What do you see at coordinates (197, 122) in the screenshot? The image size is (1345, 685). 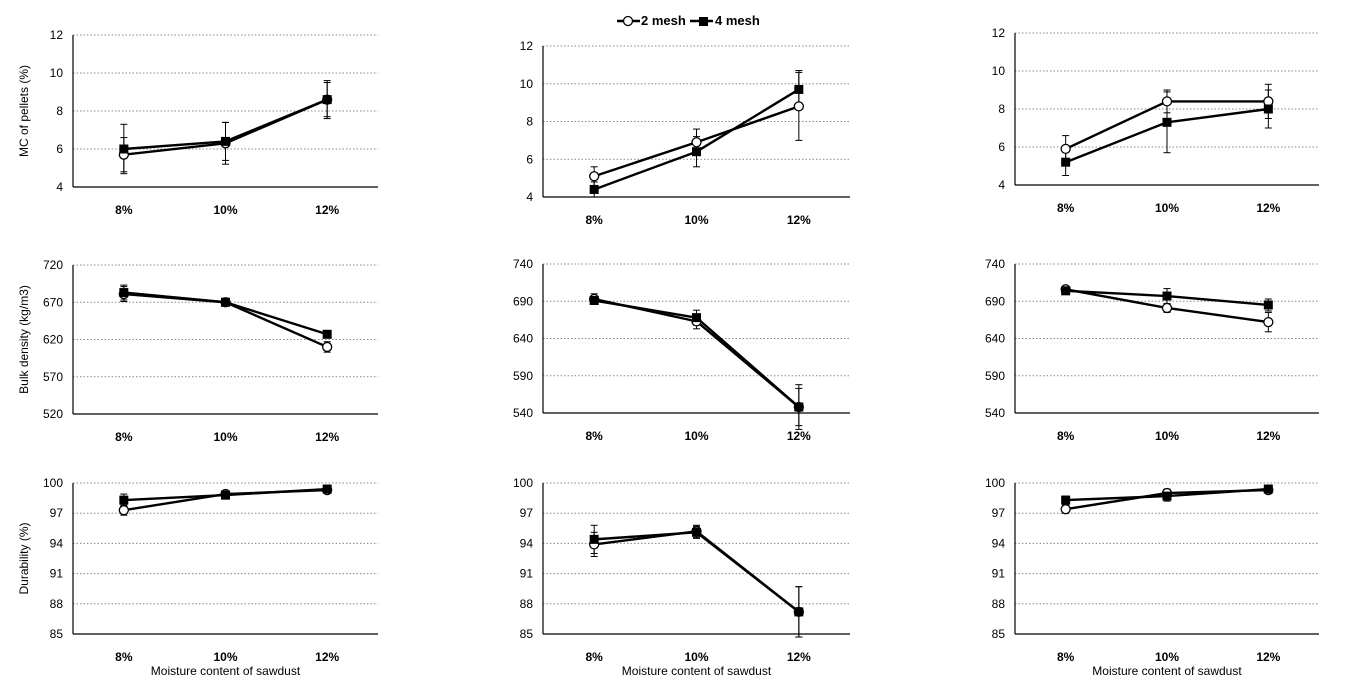 I see `chart-panel-1: 4 6 8 10 12 8% 10% 12% MC of pellets (%)` at bounding box center [197, 122].